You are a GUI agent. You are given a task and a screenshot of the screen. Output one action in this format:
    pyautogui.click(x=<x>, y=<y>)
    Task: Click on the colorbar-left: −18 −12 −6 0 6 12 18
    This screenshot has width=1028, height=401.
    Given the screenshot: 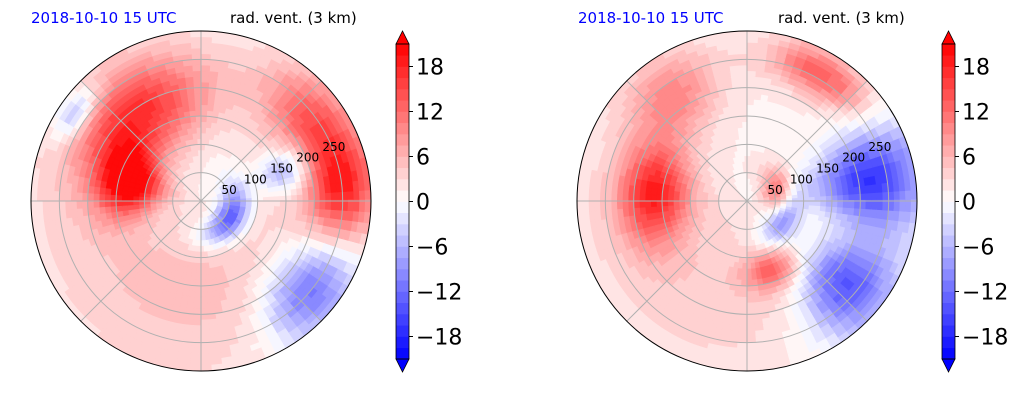 What is the action you would take?
    pyautogui.click(x=428, y=201)
    